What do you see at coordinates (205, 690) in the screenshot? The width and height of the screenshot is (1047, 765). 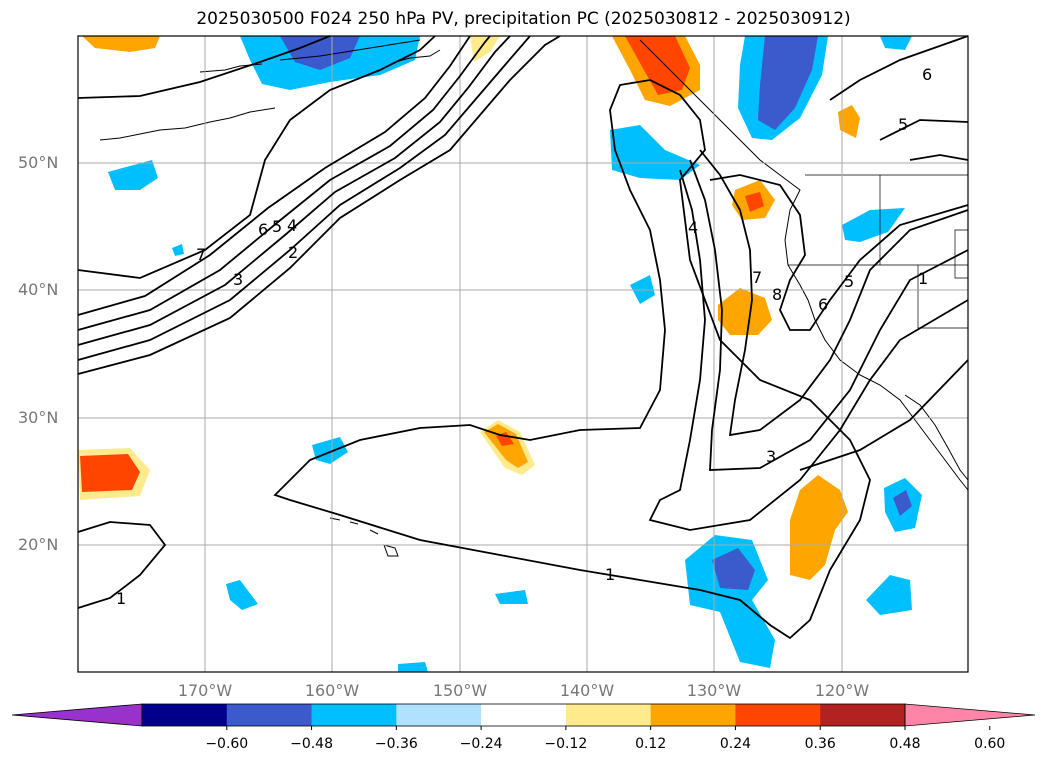 I see `lon-label-170w: 170°W` at bounding box center [205, 690].